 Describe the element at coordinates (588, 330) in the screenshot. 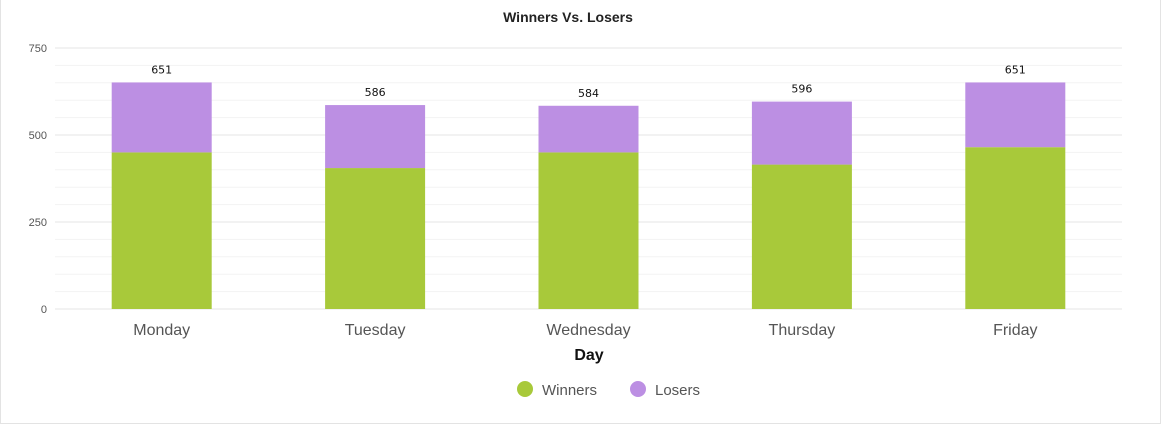

I see `x-tick-label: Wednesday` at that location.